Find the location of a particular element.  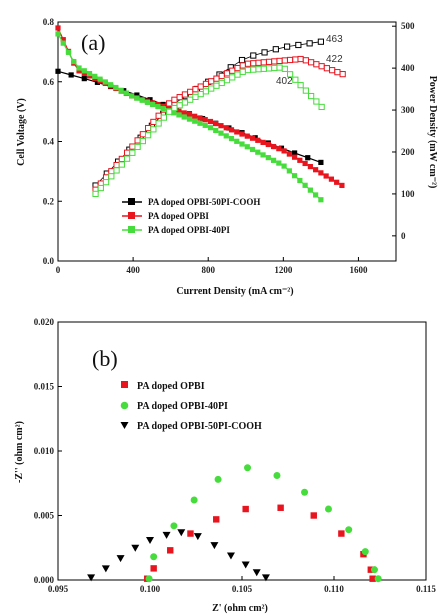

legend-label: PA doped OPBI-50PI-COOH is located at coordinates (204, 202).